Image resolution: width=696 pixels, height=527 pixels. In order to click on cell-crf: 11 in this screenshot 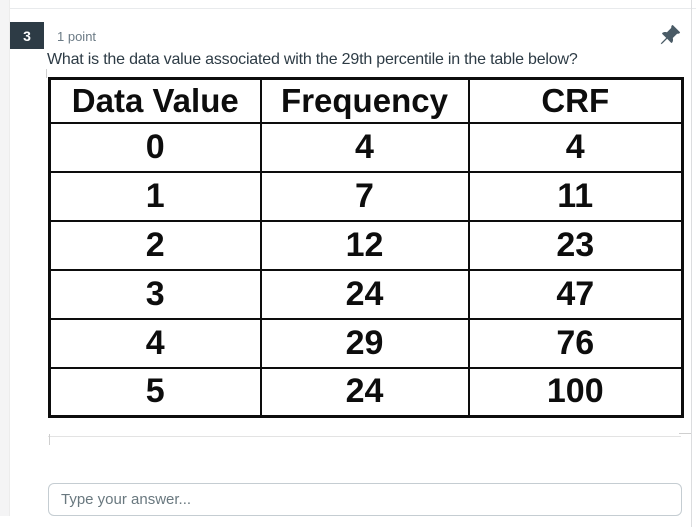, I will do `click(575, 196)`.